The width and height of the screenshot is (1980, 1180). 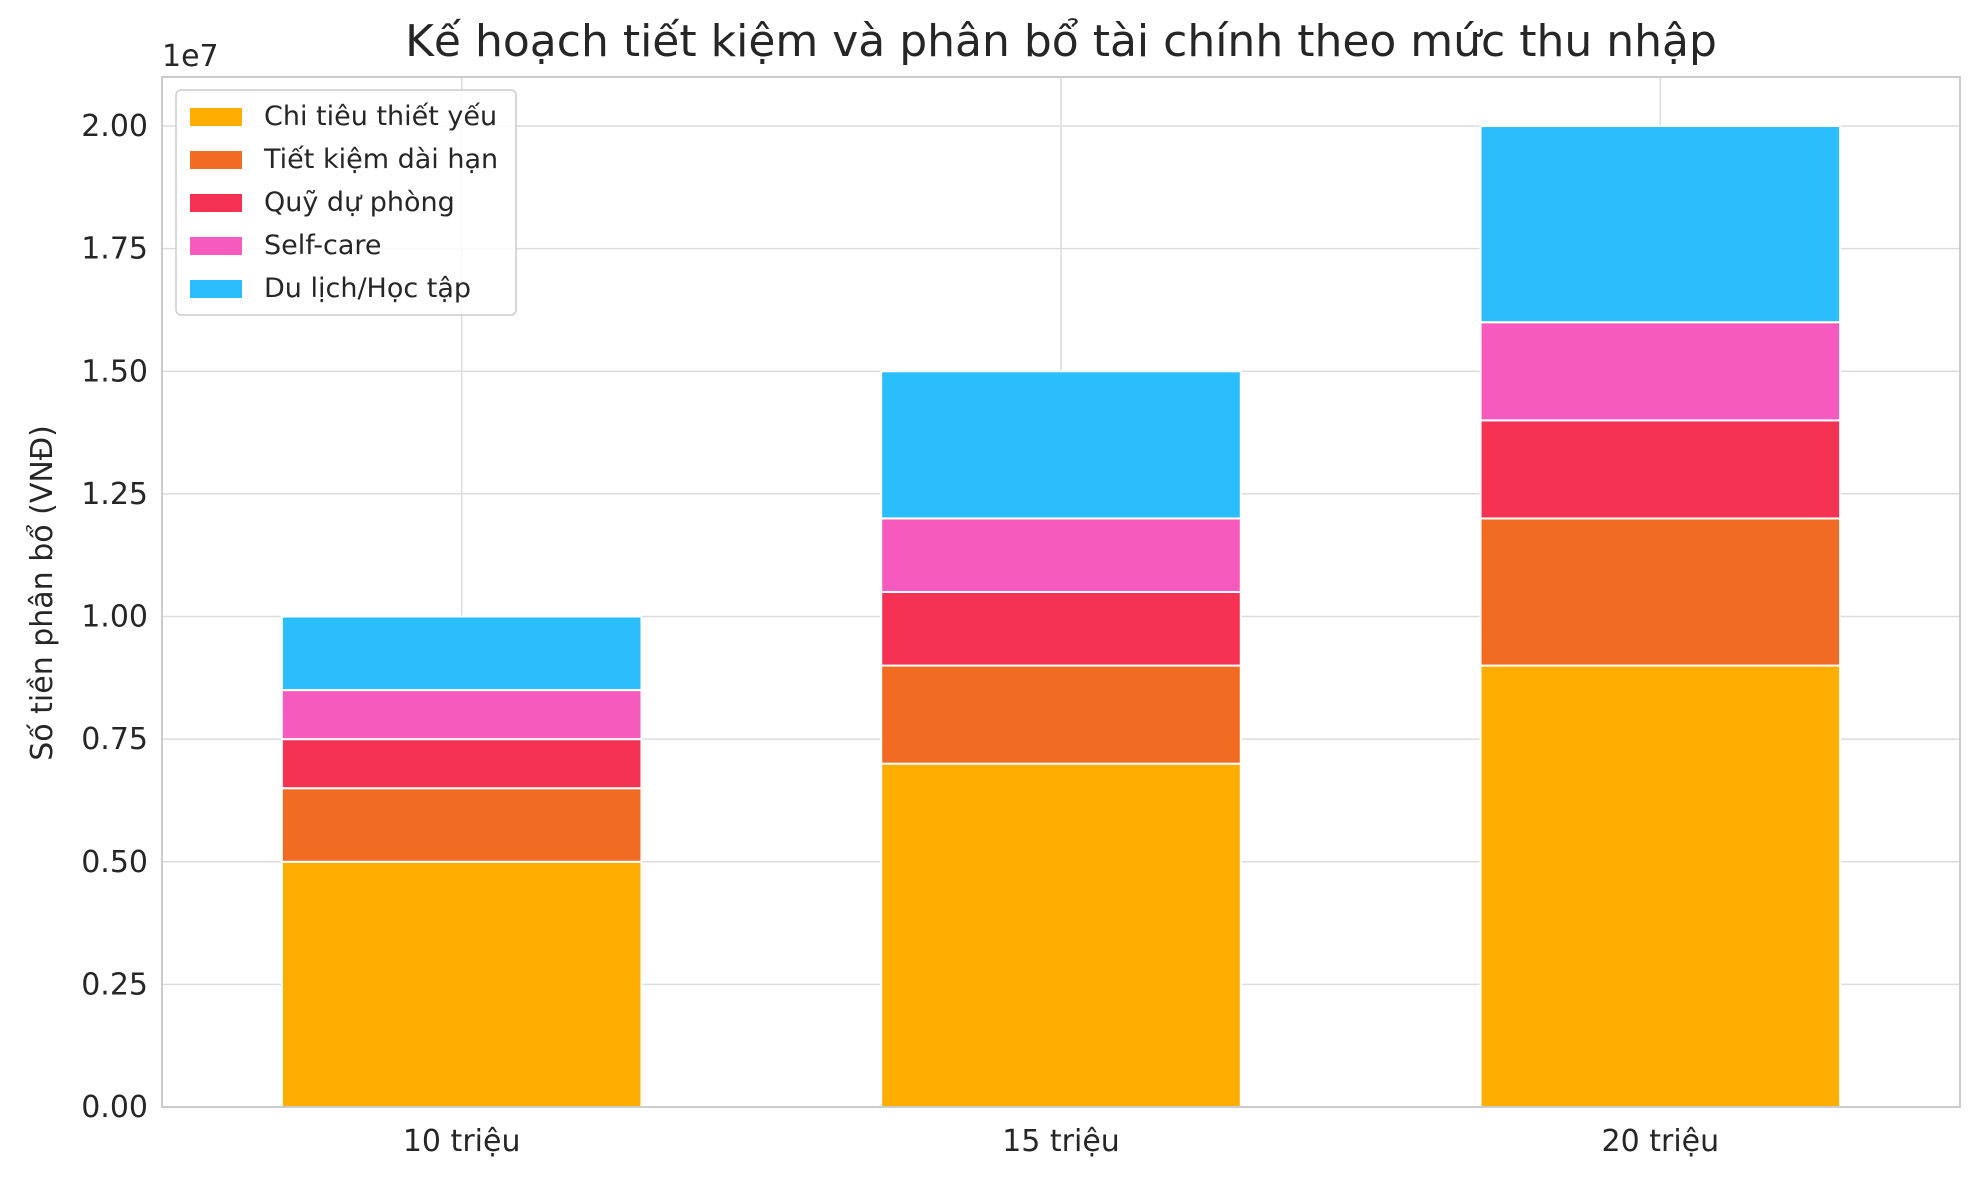 What do you see at coordinates (114, 739) in the screenshot?
I see `y-tick-label: 0.75` at bounding box center [114, 739].